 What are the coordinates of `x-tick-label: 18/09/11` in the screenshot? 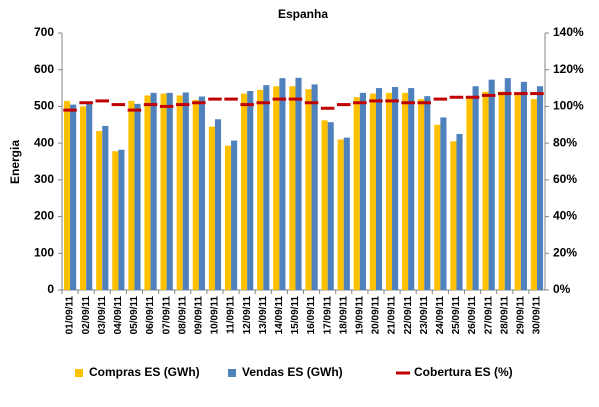 It's located at (343, 315).